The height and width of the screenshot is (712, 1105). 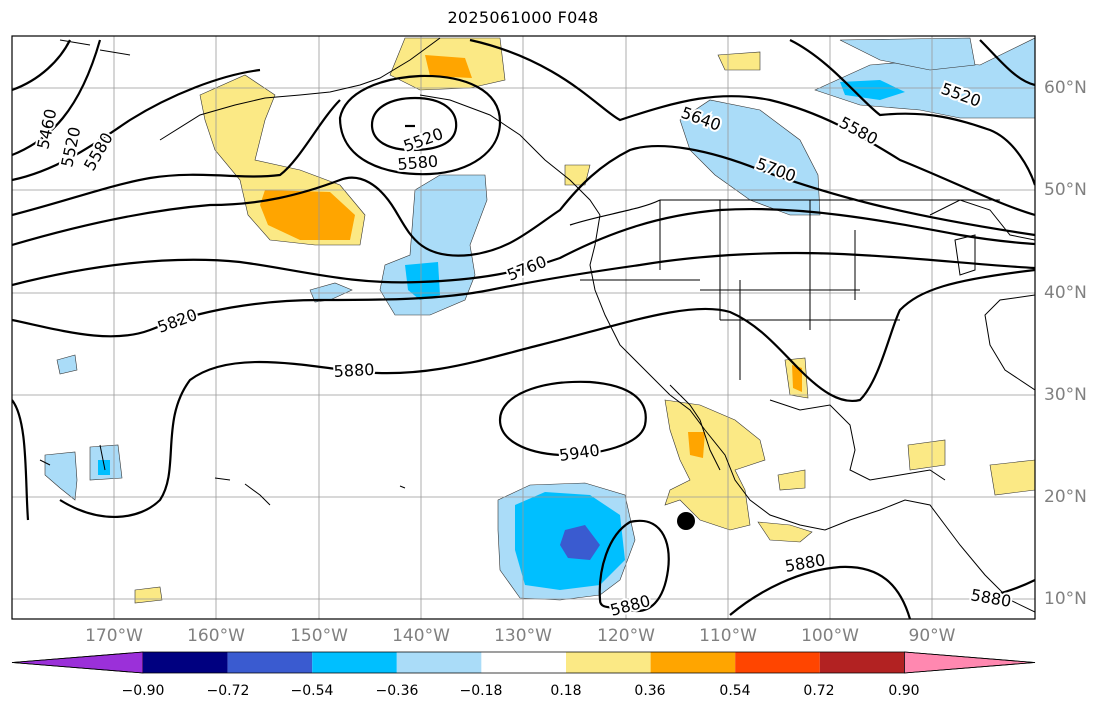 What do you see at coordinates (579, 452) in the screenshot?
I see `contour-label: 5940` at bounding box center [579, 452].